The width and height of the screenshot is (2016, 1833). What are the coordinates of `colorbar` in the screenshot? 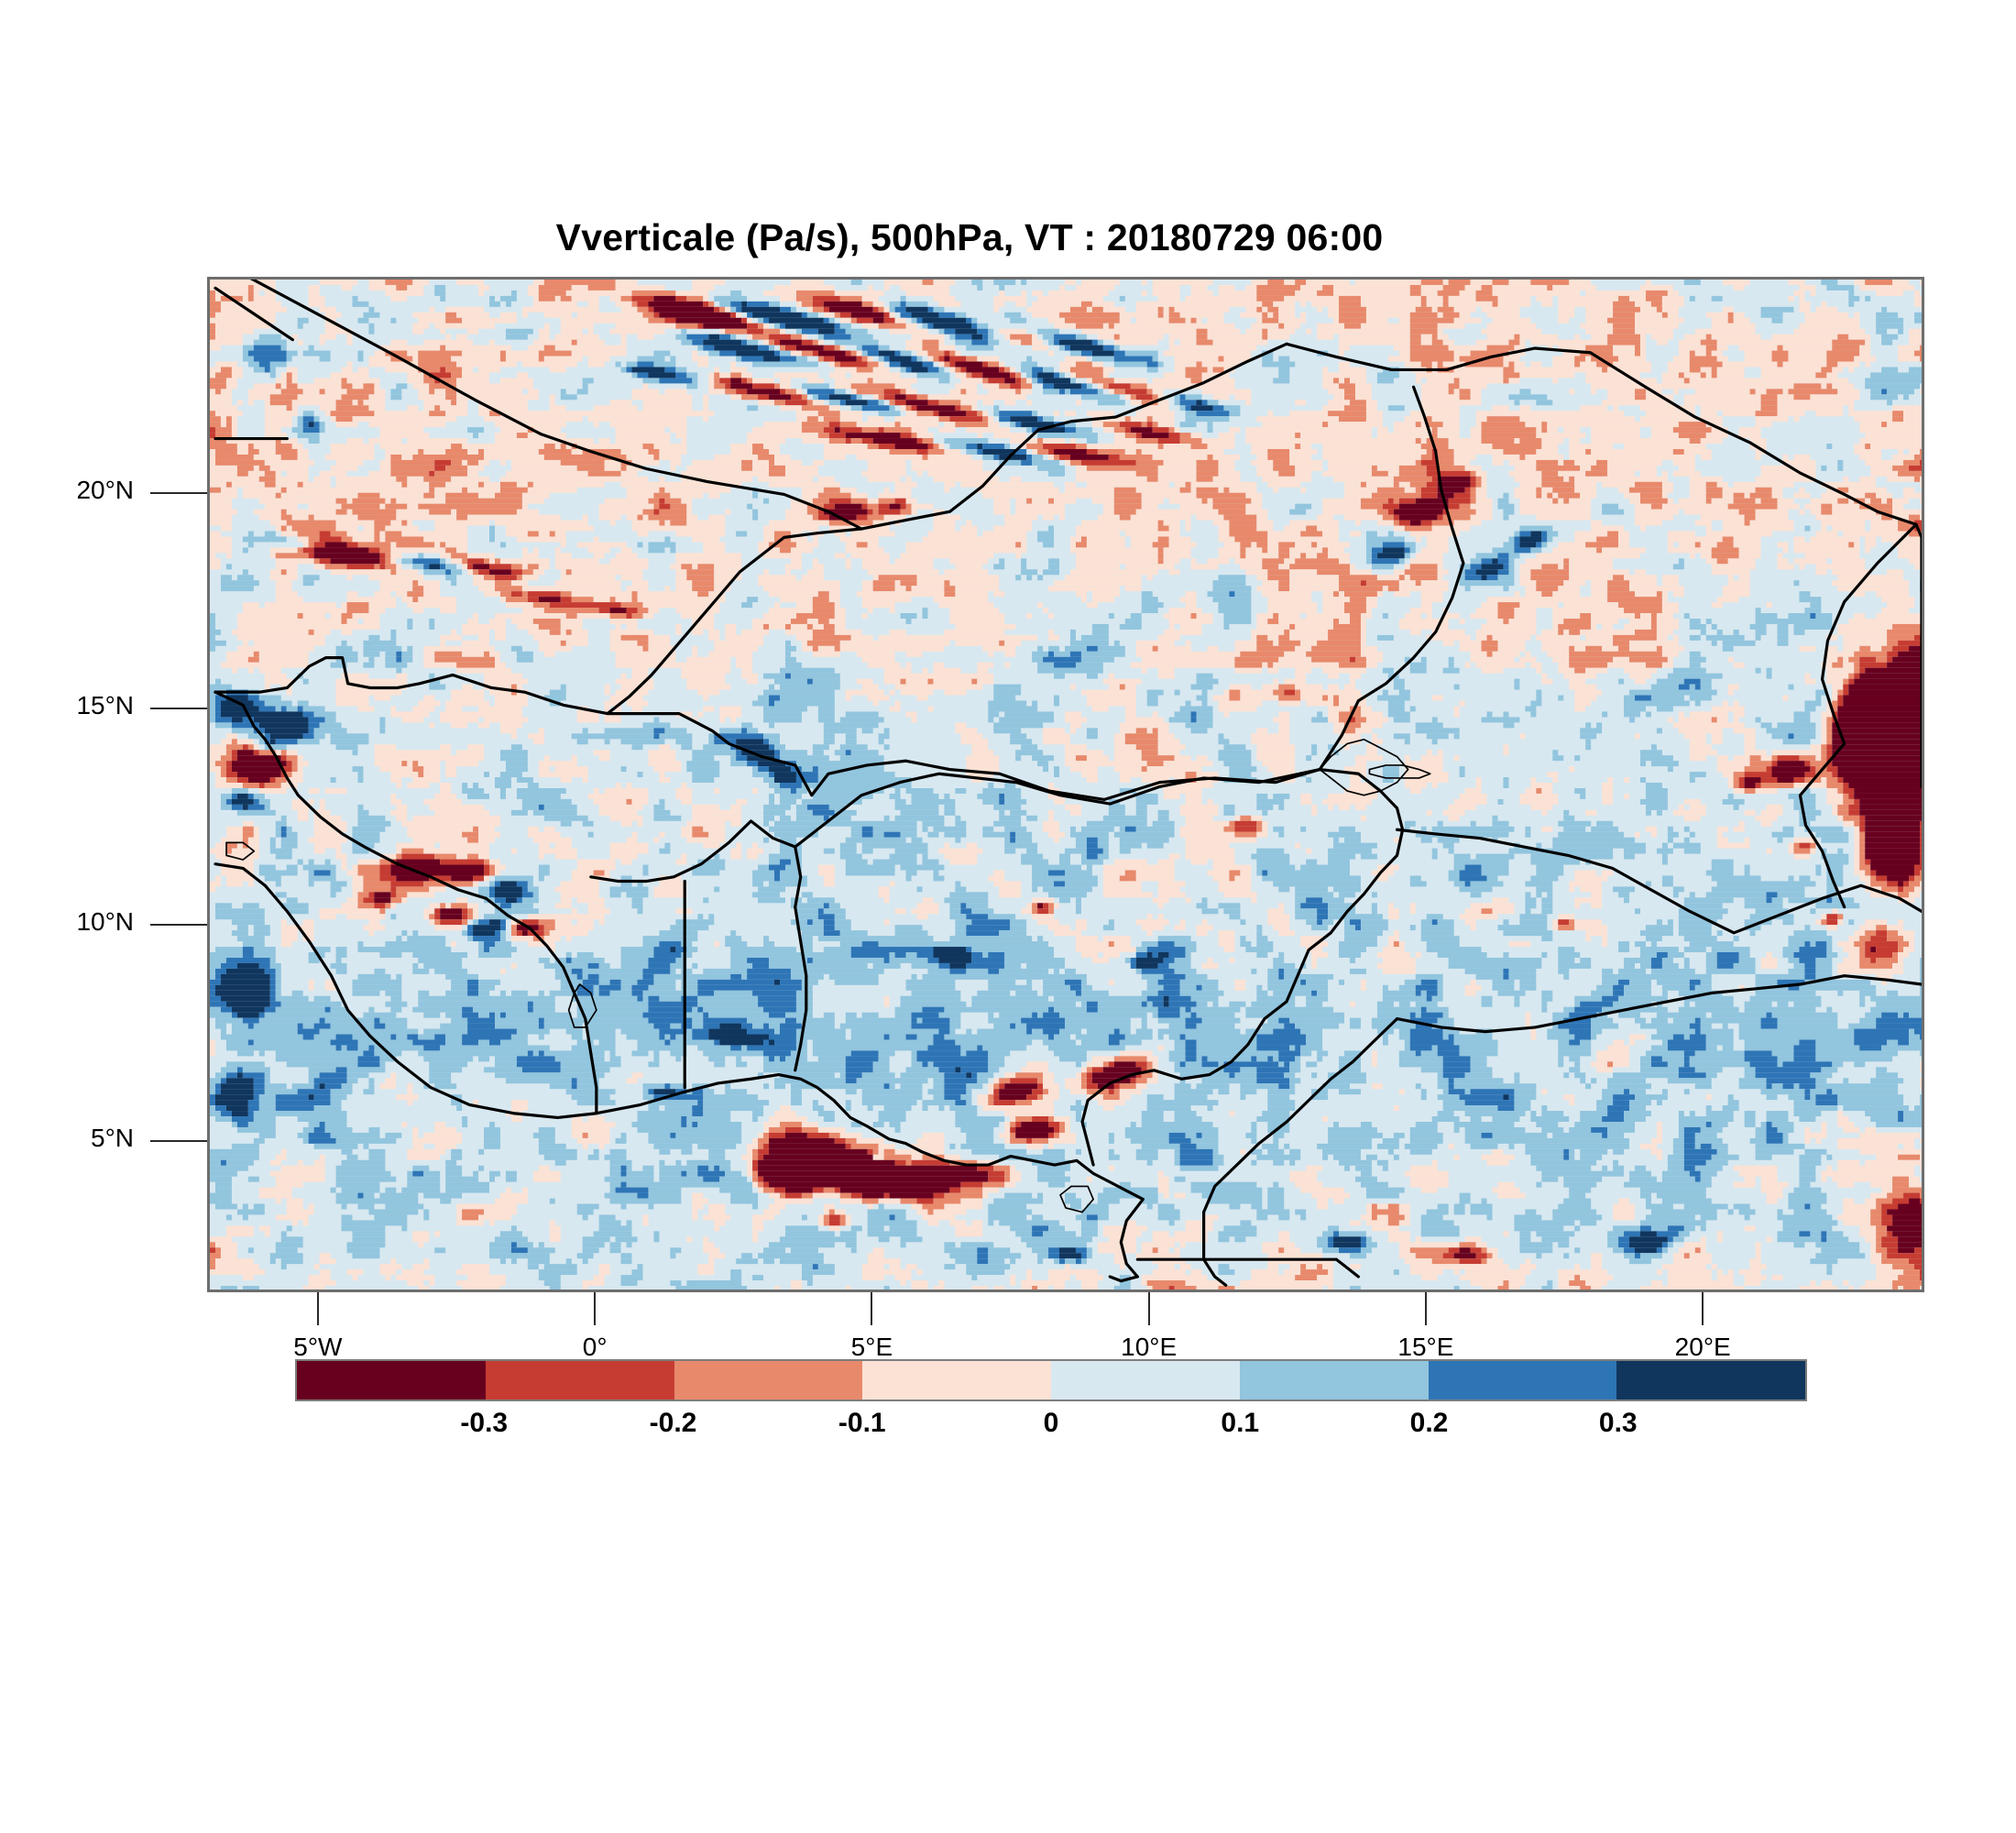 It's located at (1051, 1380).